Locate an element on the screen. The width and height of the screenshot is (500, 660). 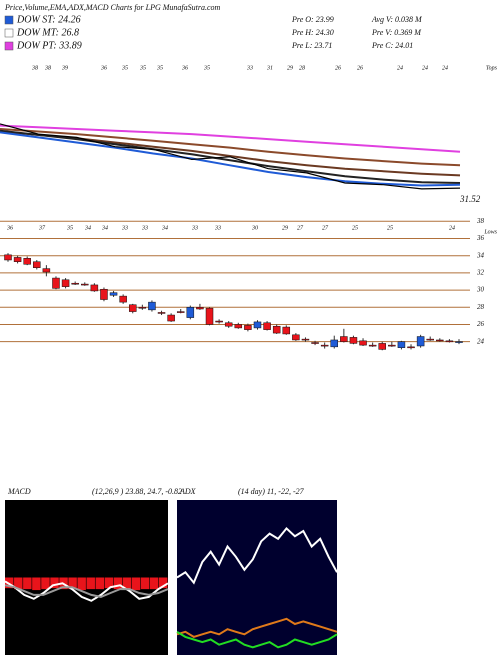
top-label: 28 is located at coordinates (302, 68).